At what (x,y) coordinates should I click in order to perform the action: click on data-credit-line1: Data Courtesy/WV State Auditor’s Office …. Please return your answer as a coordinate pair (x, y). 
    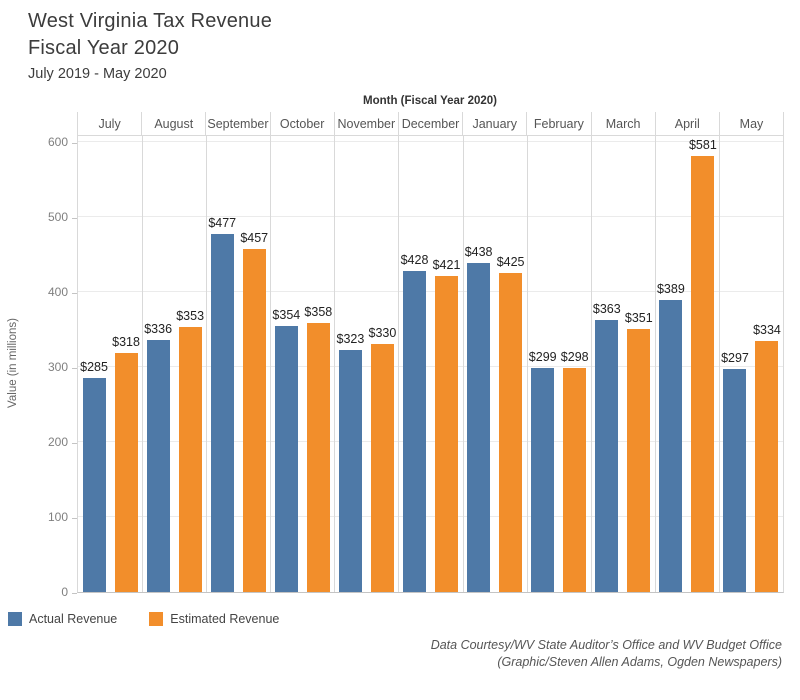
    Looking at the image, I should click on (606, 645).